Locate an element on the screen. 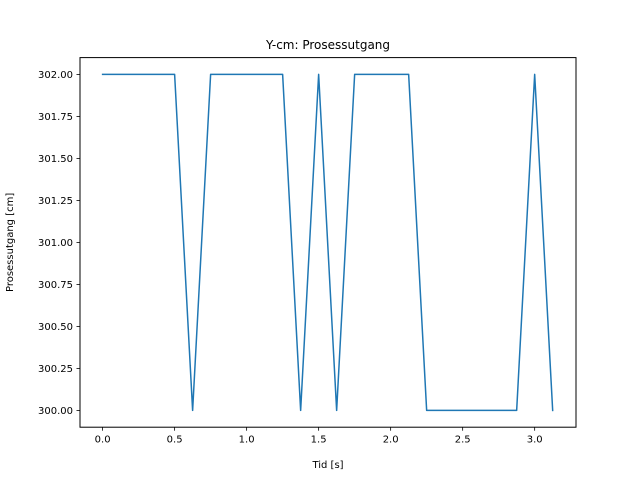 The image size is (640, 480). x-tick-label: 0.0 is located at coordinates (103, 440).